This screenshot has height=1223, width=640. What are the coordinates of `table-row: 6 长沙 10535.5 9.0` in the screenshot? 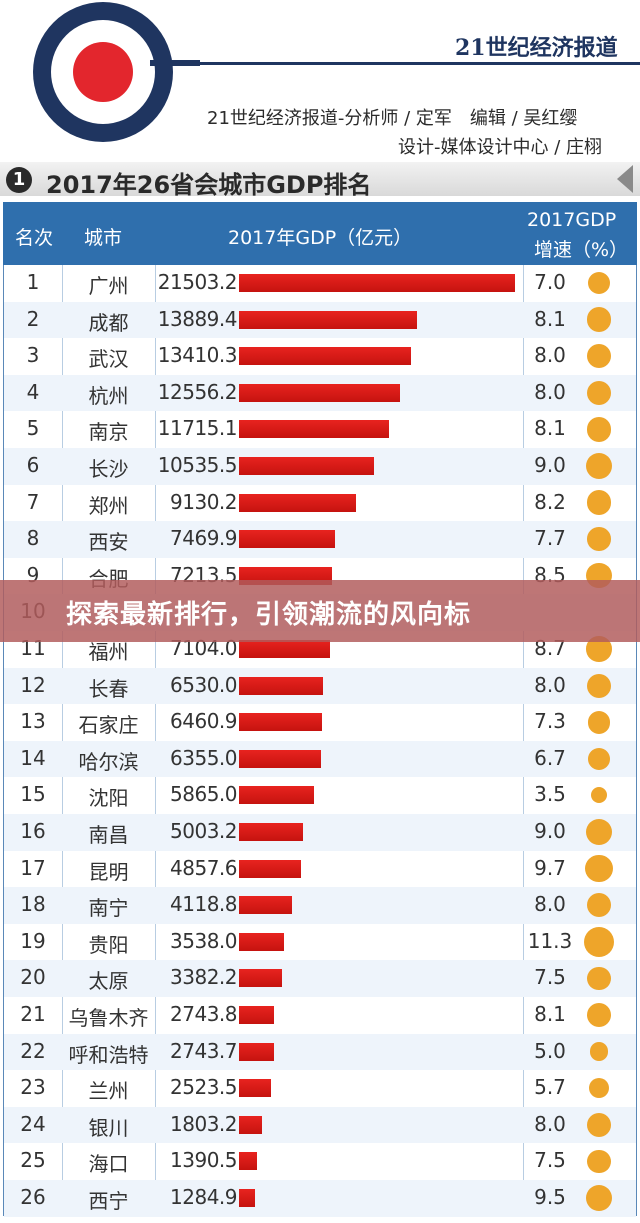 It's located at (320, 466).